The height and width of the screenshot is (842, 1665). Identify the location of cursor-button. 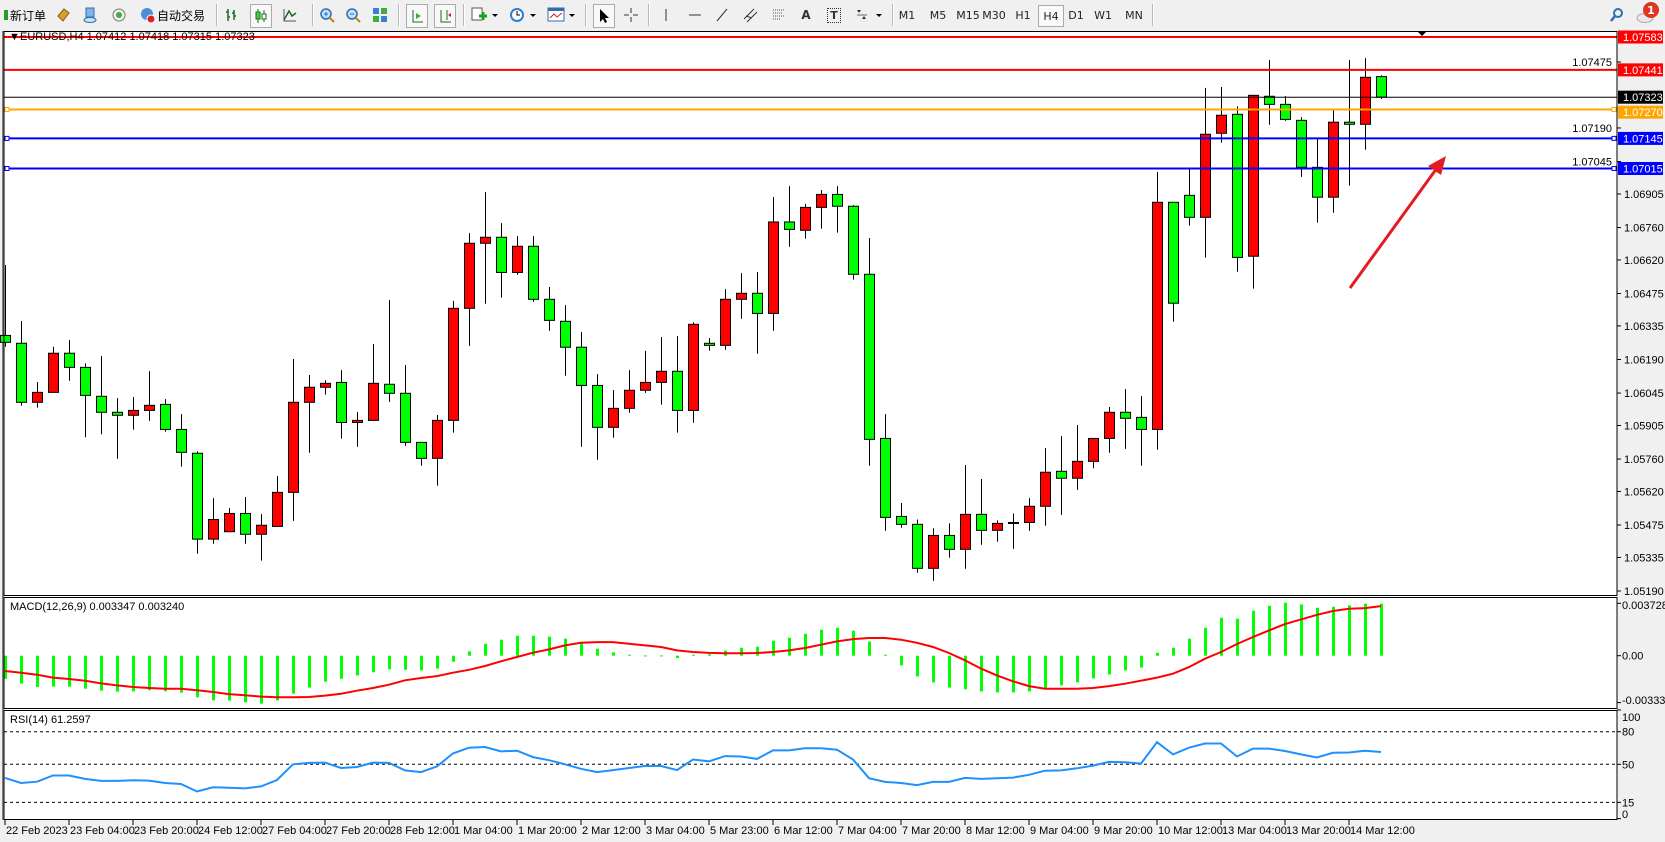
(604, 16).